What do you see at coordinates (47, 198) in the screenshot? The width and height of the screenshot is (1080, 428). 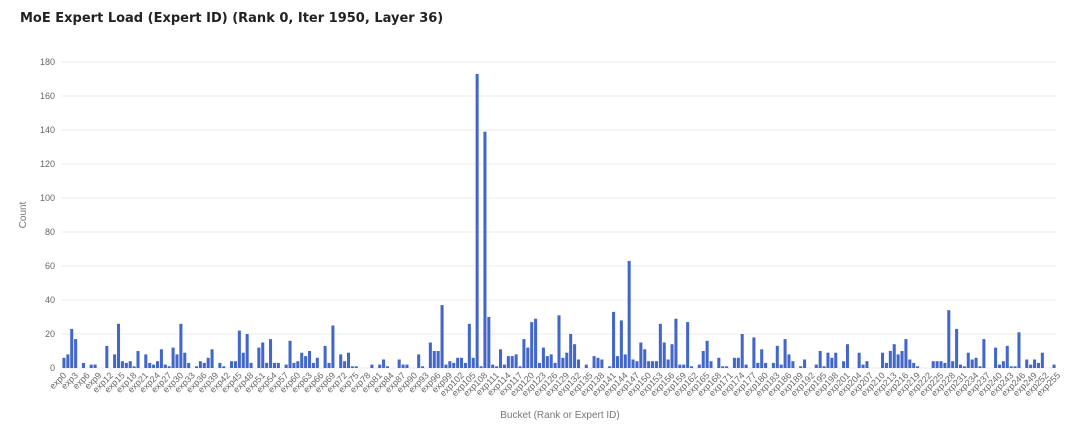 I see `y-tick-label: 100` at bounding box center [47, 198].